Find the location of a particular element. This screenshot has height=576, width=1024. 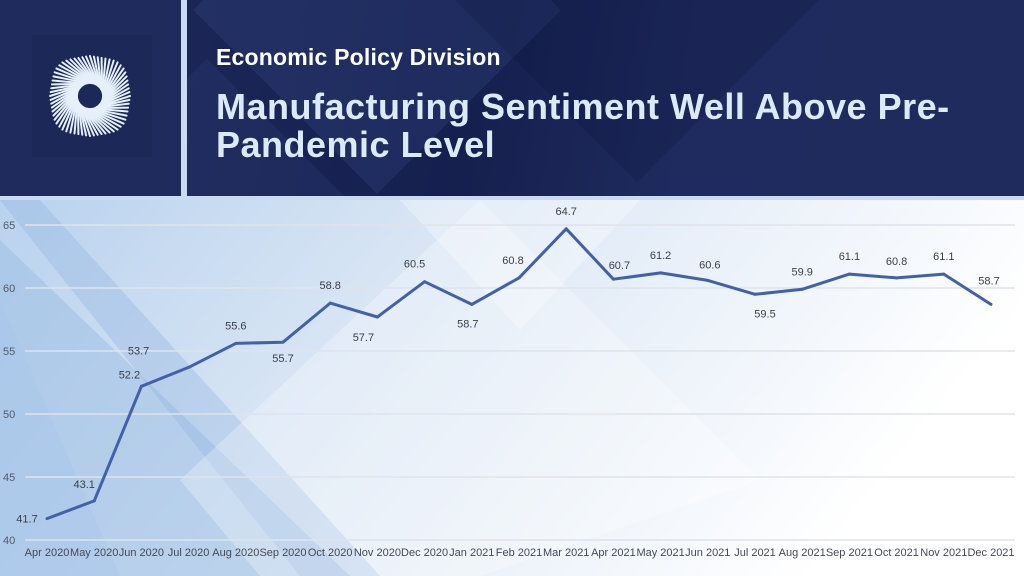

header-divider is located at coordinates (184, 98).